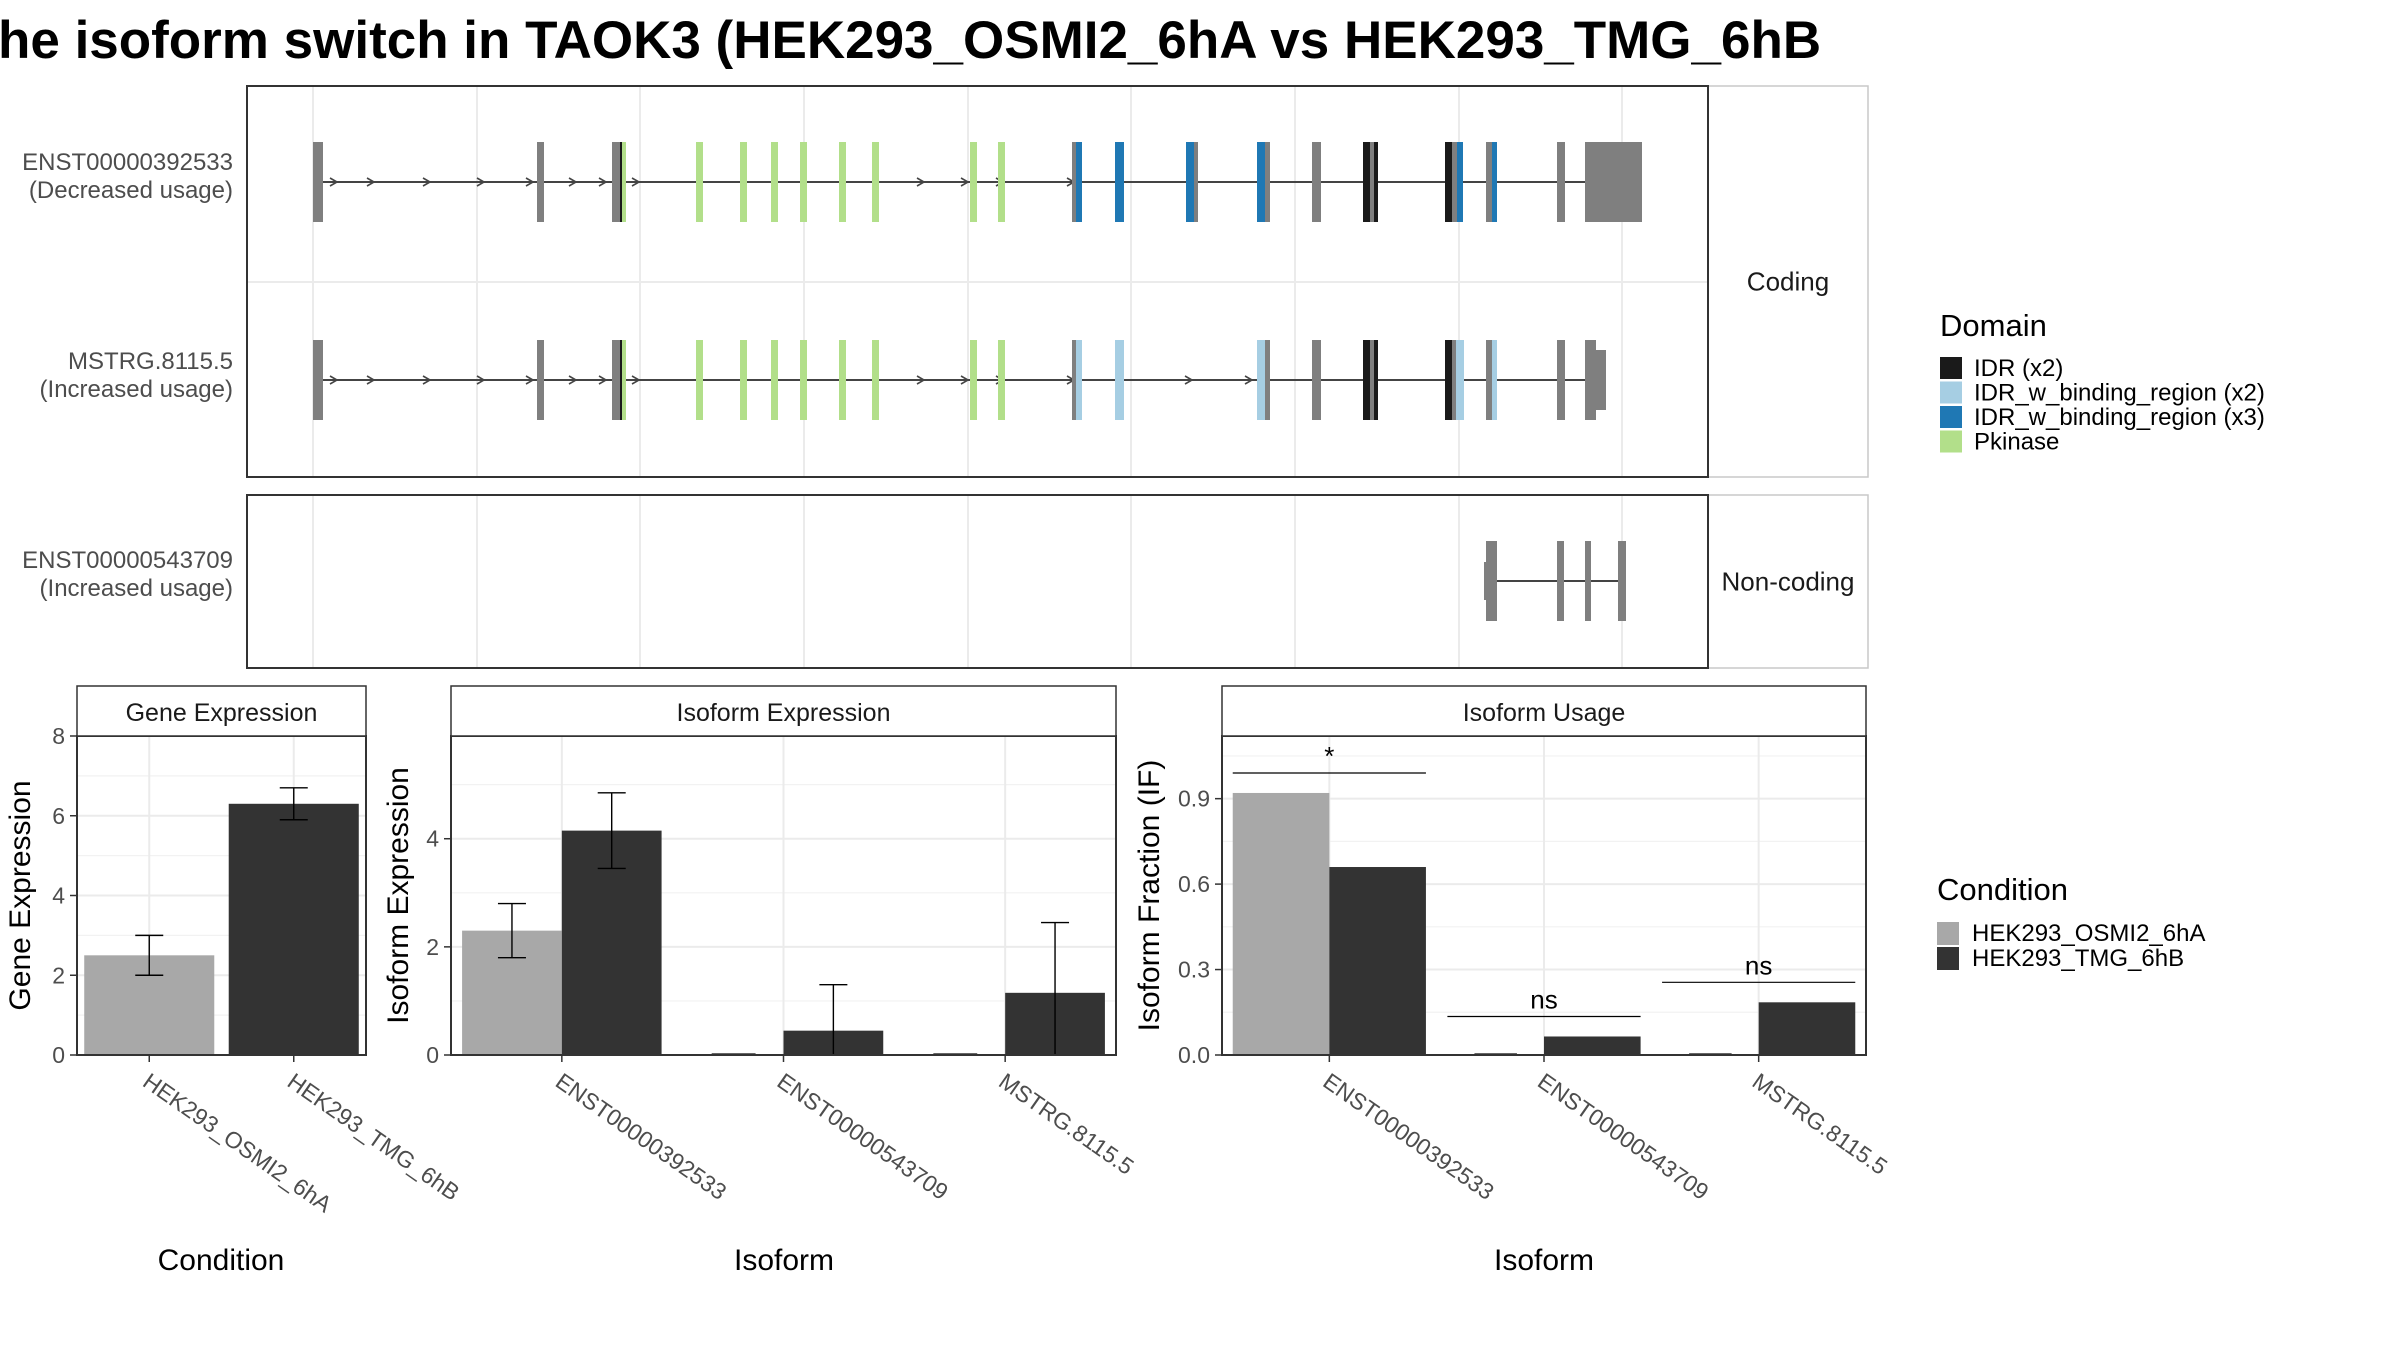  I want to click on facet-strip-label: Isoform Usage, so click(1544, 713).